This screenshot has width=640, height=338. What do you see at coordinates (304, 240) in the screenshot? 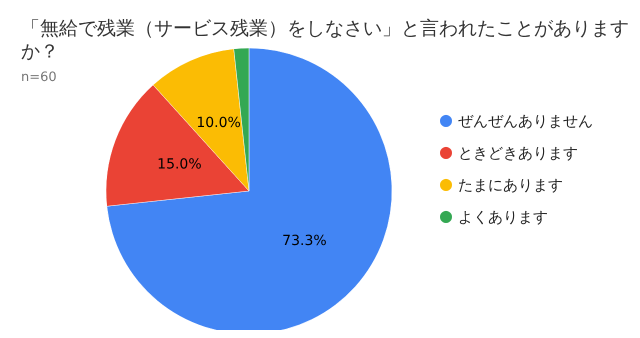
I see `data-label: 73.3%` at bounding box center [304, 240].